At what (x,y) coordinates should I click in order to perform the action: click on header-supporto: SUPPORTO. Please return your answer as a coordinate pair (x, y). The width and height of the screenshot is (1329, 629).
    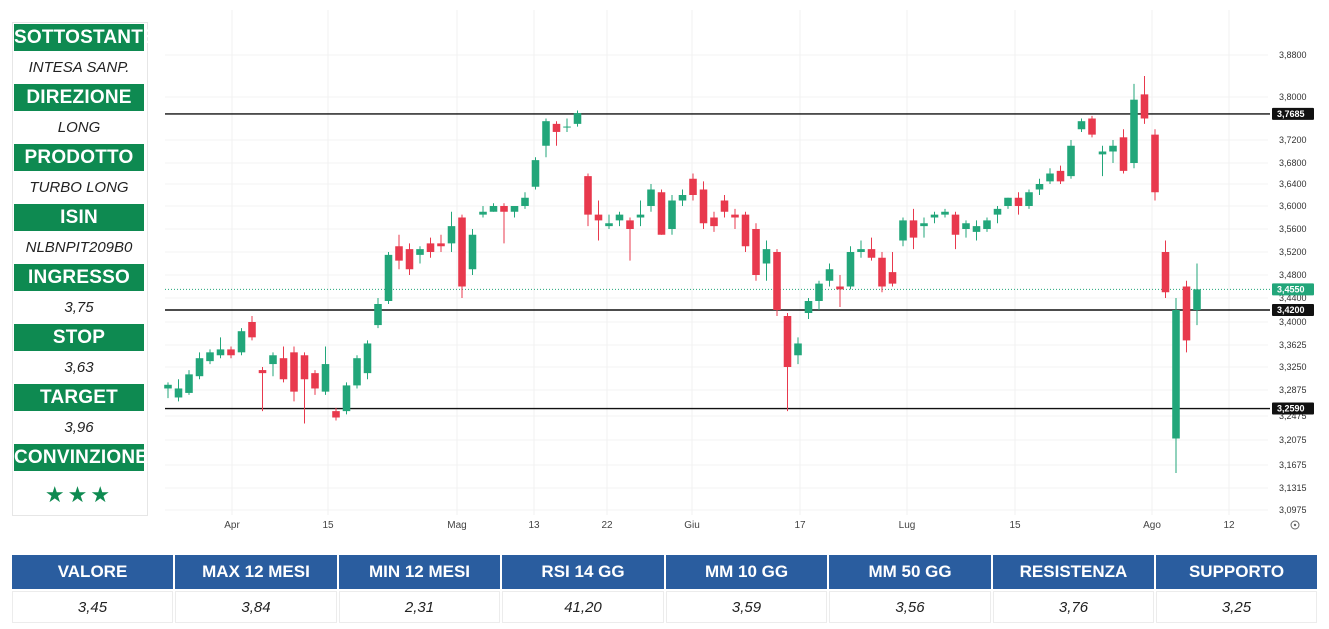
    Looking at the image, I should click on (1236, 572).